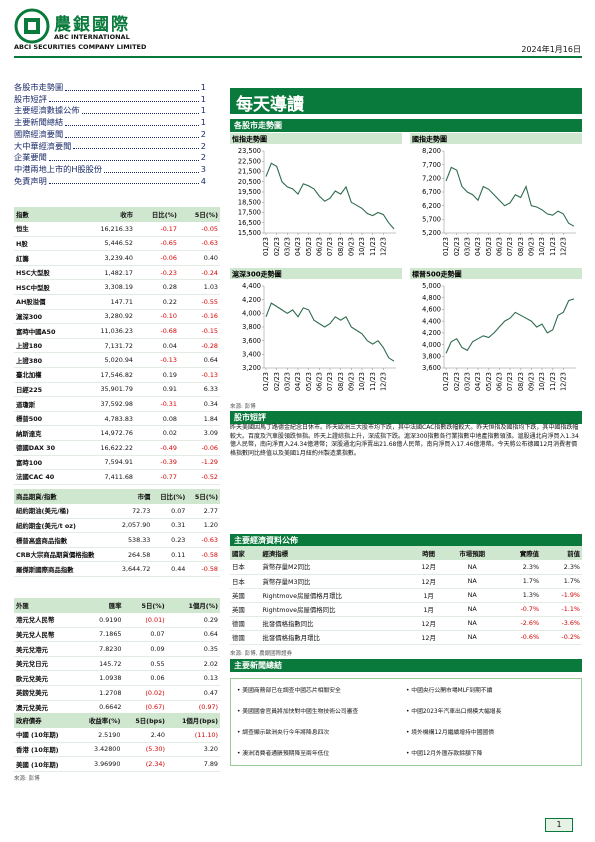 Image resolution: width=595 pixels, height=842 pixels. I want to click on row: 日本 貨幣存量M3同比 12月 NA 1.7% 1.7%, so click(406, 581).